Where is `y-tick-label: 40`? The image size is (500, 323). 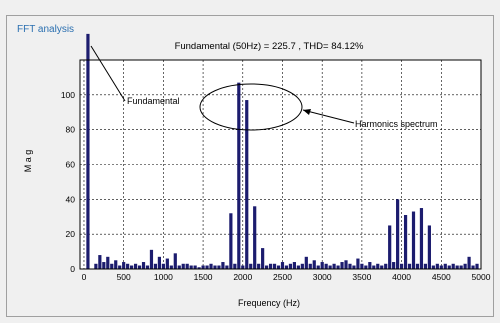
y-tick-label: 40 is located at coordinates (71, 199).